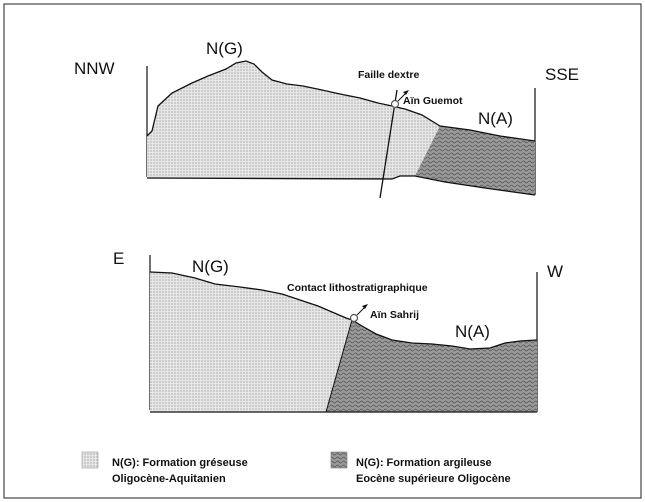 This screenshot has height=502, width=645. Describe the element at coordinates (416, 142) in the screenshot. I see `top-sandstone-unit-east` at that location.